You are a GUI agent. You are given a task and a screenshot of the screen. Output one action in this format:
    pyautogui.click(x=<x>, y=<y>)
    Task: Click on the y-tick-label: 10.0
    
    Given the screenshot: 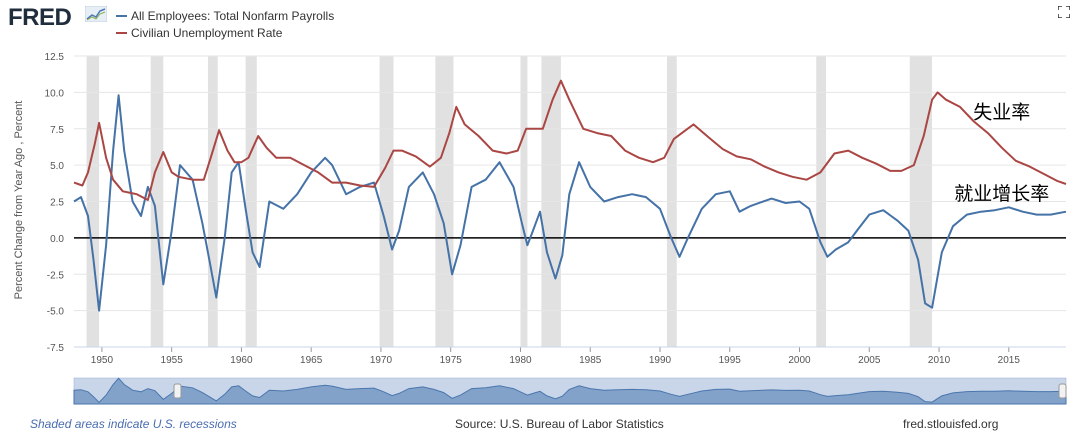 What is the action you would take?
    pyautogui.click(x=55, y=93)
    